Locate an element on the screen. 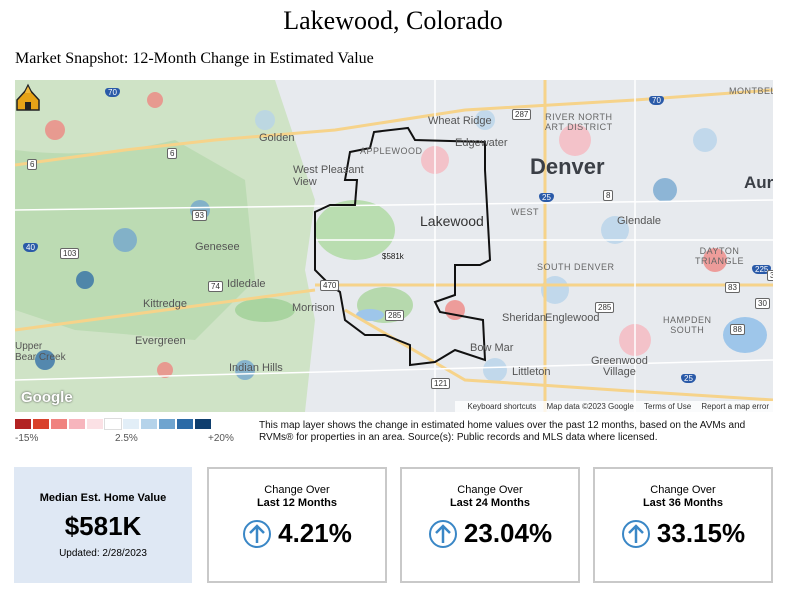 This screenshot has height=595, width=786. map-label-glendale: Glendale is located at coordinates (639, 221).